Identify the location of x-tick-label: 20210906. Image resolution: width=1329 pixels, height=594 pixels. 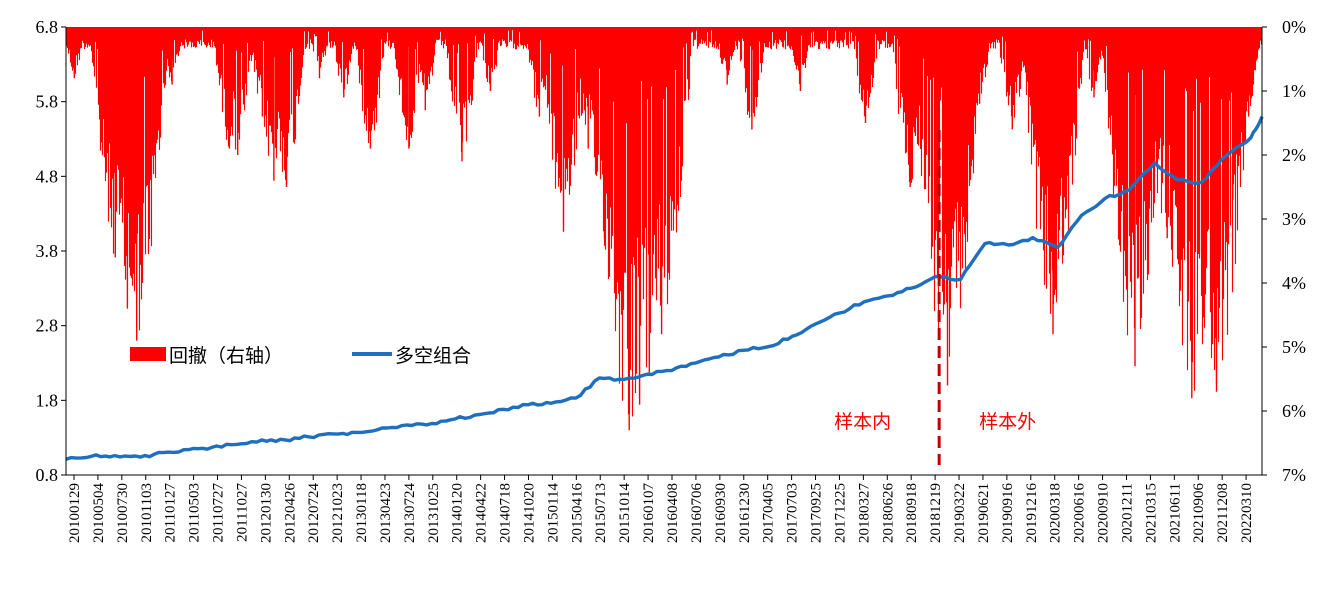
(1199, 513).